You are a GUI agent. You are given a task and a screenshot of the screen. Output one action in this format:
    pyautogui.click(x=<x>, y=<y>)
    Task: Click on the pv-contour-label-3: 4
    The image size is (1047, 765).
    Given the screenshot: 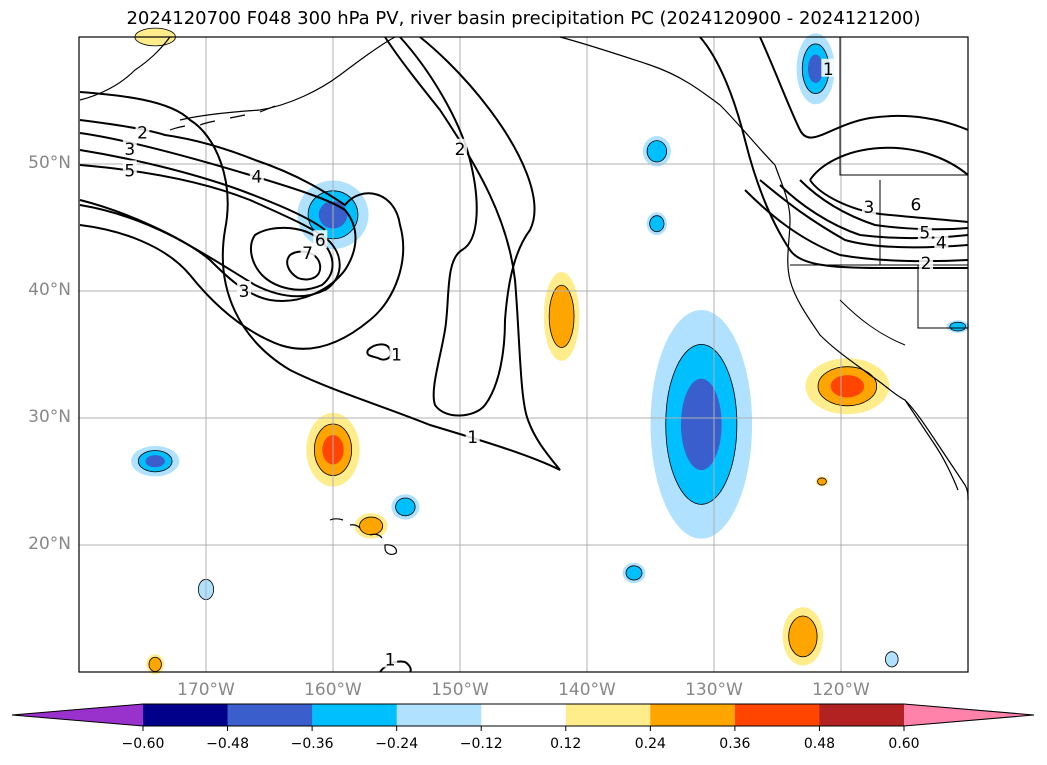 What is the action you would take?
    pyautogui.click(x=256, y=178)
    